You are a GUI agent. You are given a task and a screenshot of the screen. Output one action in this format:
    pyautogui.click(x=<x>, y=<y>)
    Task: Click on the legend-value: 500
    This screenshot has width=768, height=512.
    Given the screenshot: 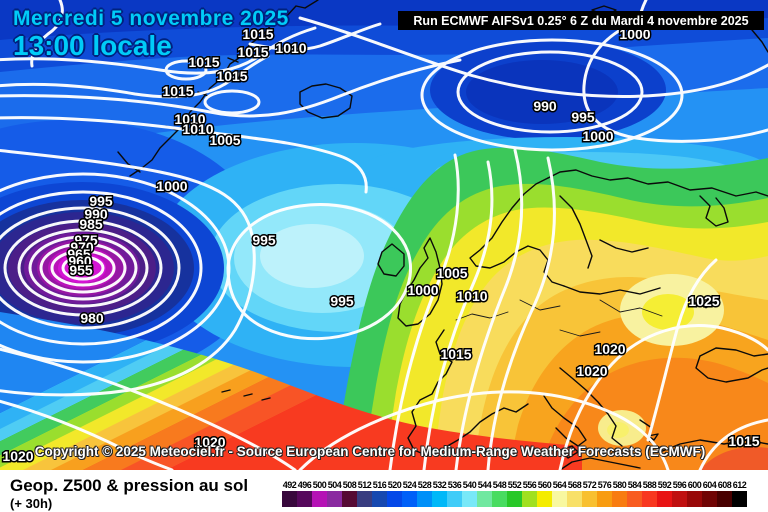 What is the action you would take?
    pyautogui.click(x=319, y=485)
    